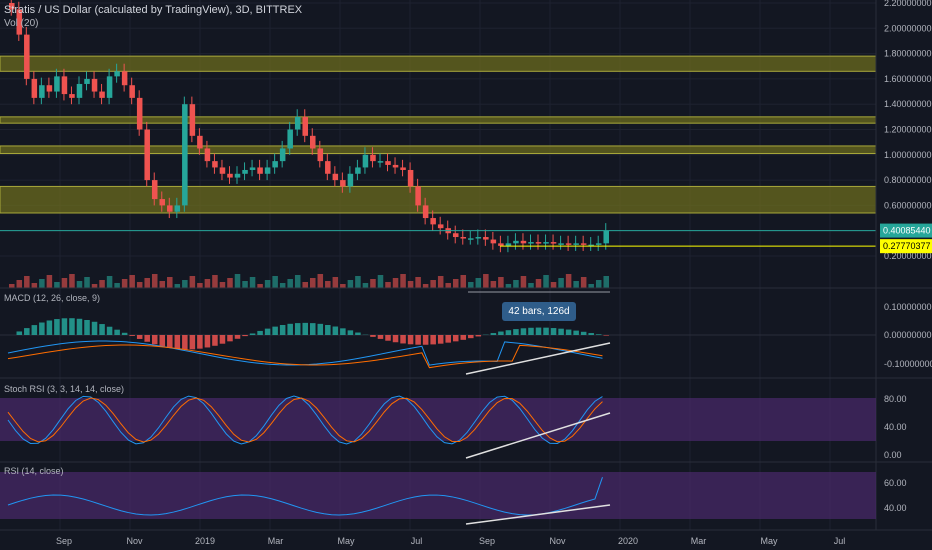 This screenshot has width=932, height=550. I want to click on current-price-text: 0.40085440, so click(907, 231).